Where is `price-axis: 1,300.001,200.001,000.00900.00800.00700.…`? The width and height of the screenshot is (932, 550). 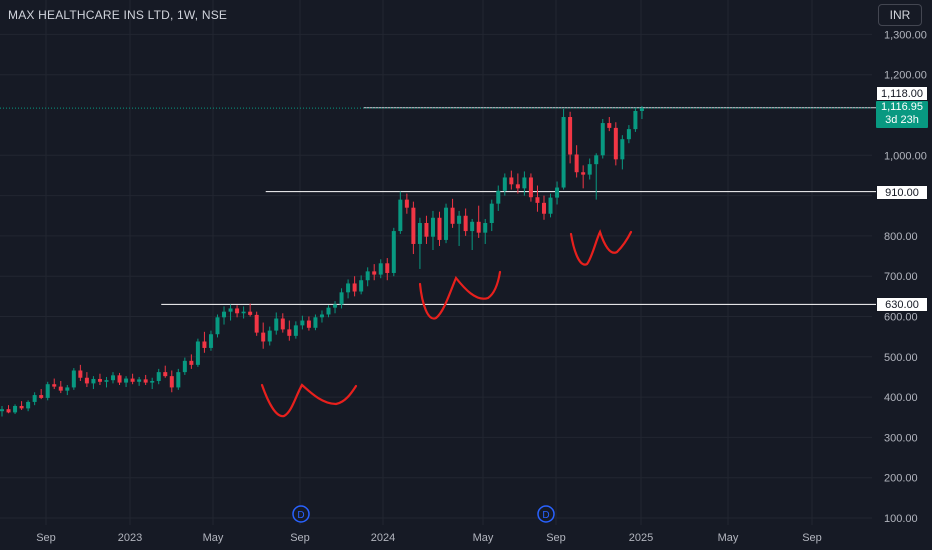
price-axis: 1,300.001,200.001,000.00900.00800.00700.… is located at coordinates (905, 277).